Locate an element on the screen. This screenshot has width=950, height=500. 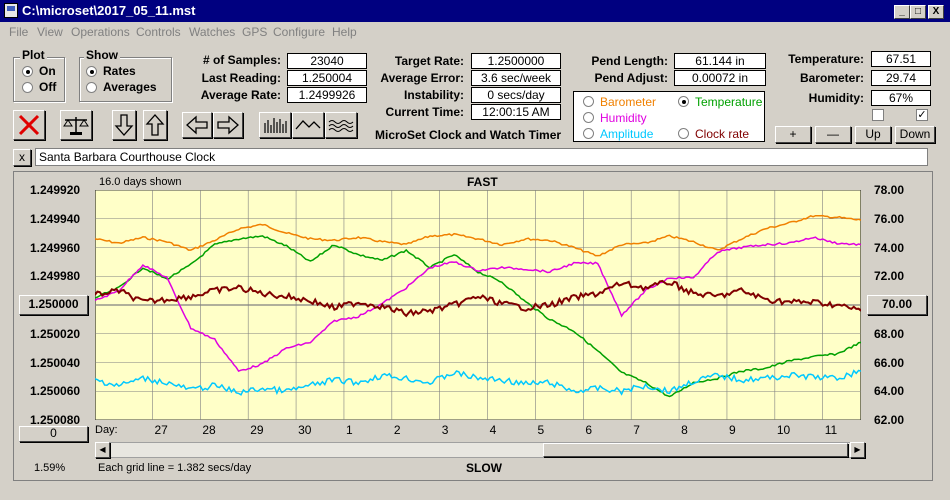
plus-button: + is located at coordinates (793, 134).